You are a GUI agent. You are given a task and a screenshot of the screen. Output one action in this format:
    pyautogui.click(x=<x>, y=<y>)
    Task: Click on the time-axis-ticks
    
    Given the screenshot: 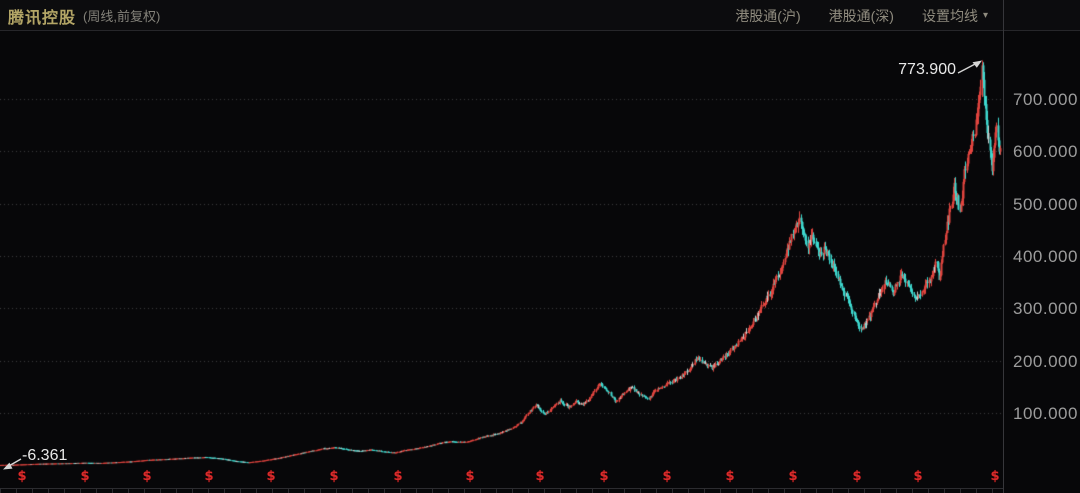 What is the action you would take?
    pyautogui.click(x=501, y=491)
    